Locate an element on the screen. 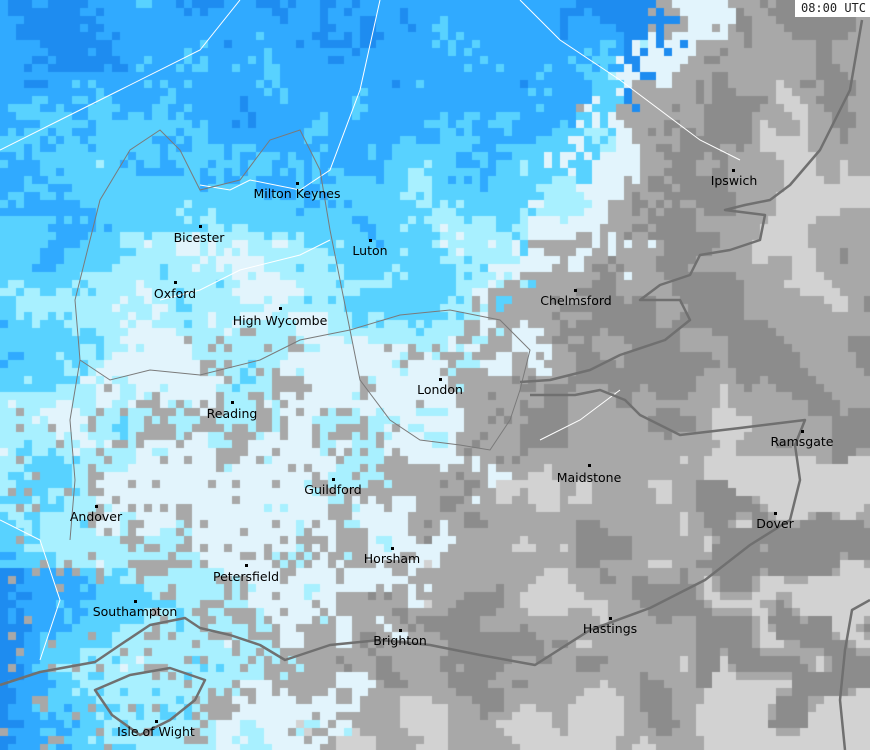 This screenshot has width=870, height=750. city-label-ipswich: Ipswich is located at coordinates (734, 180).